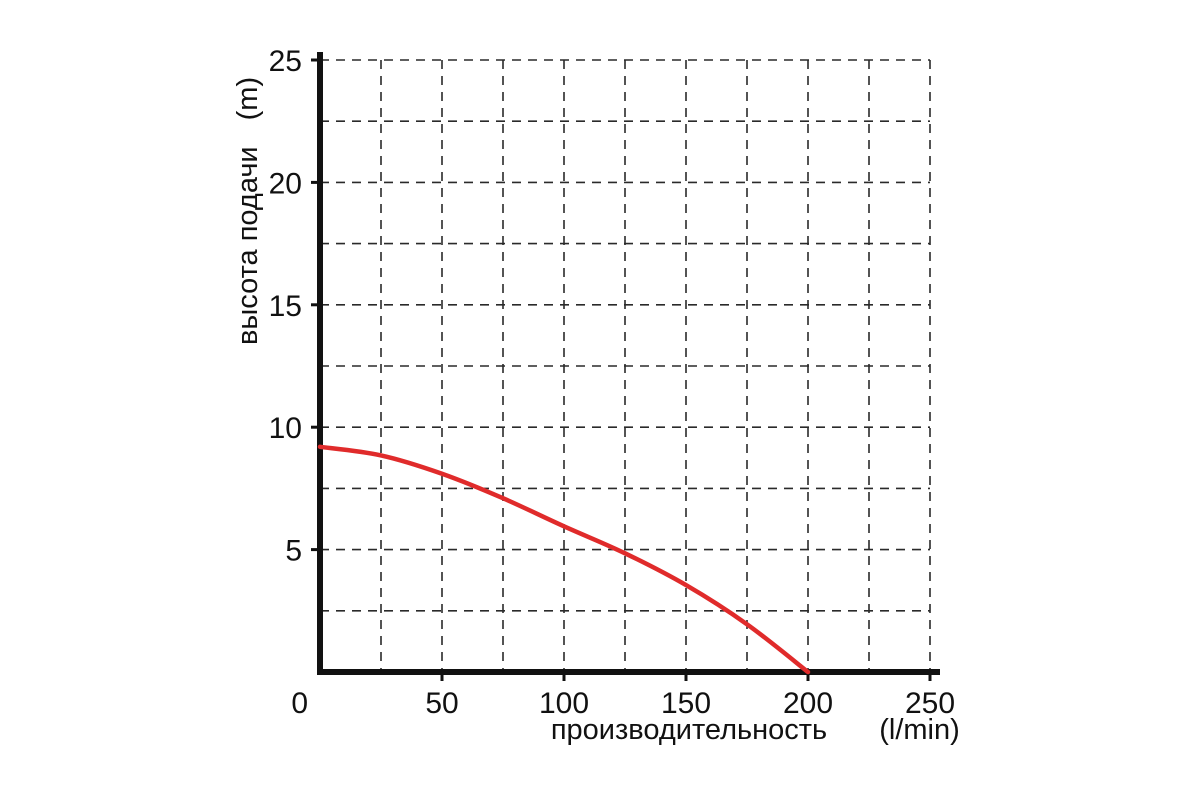  I want to click on x-axis-unit: (l/min), so click(919, 730).